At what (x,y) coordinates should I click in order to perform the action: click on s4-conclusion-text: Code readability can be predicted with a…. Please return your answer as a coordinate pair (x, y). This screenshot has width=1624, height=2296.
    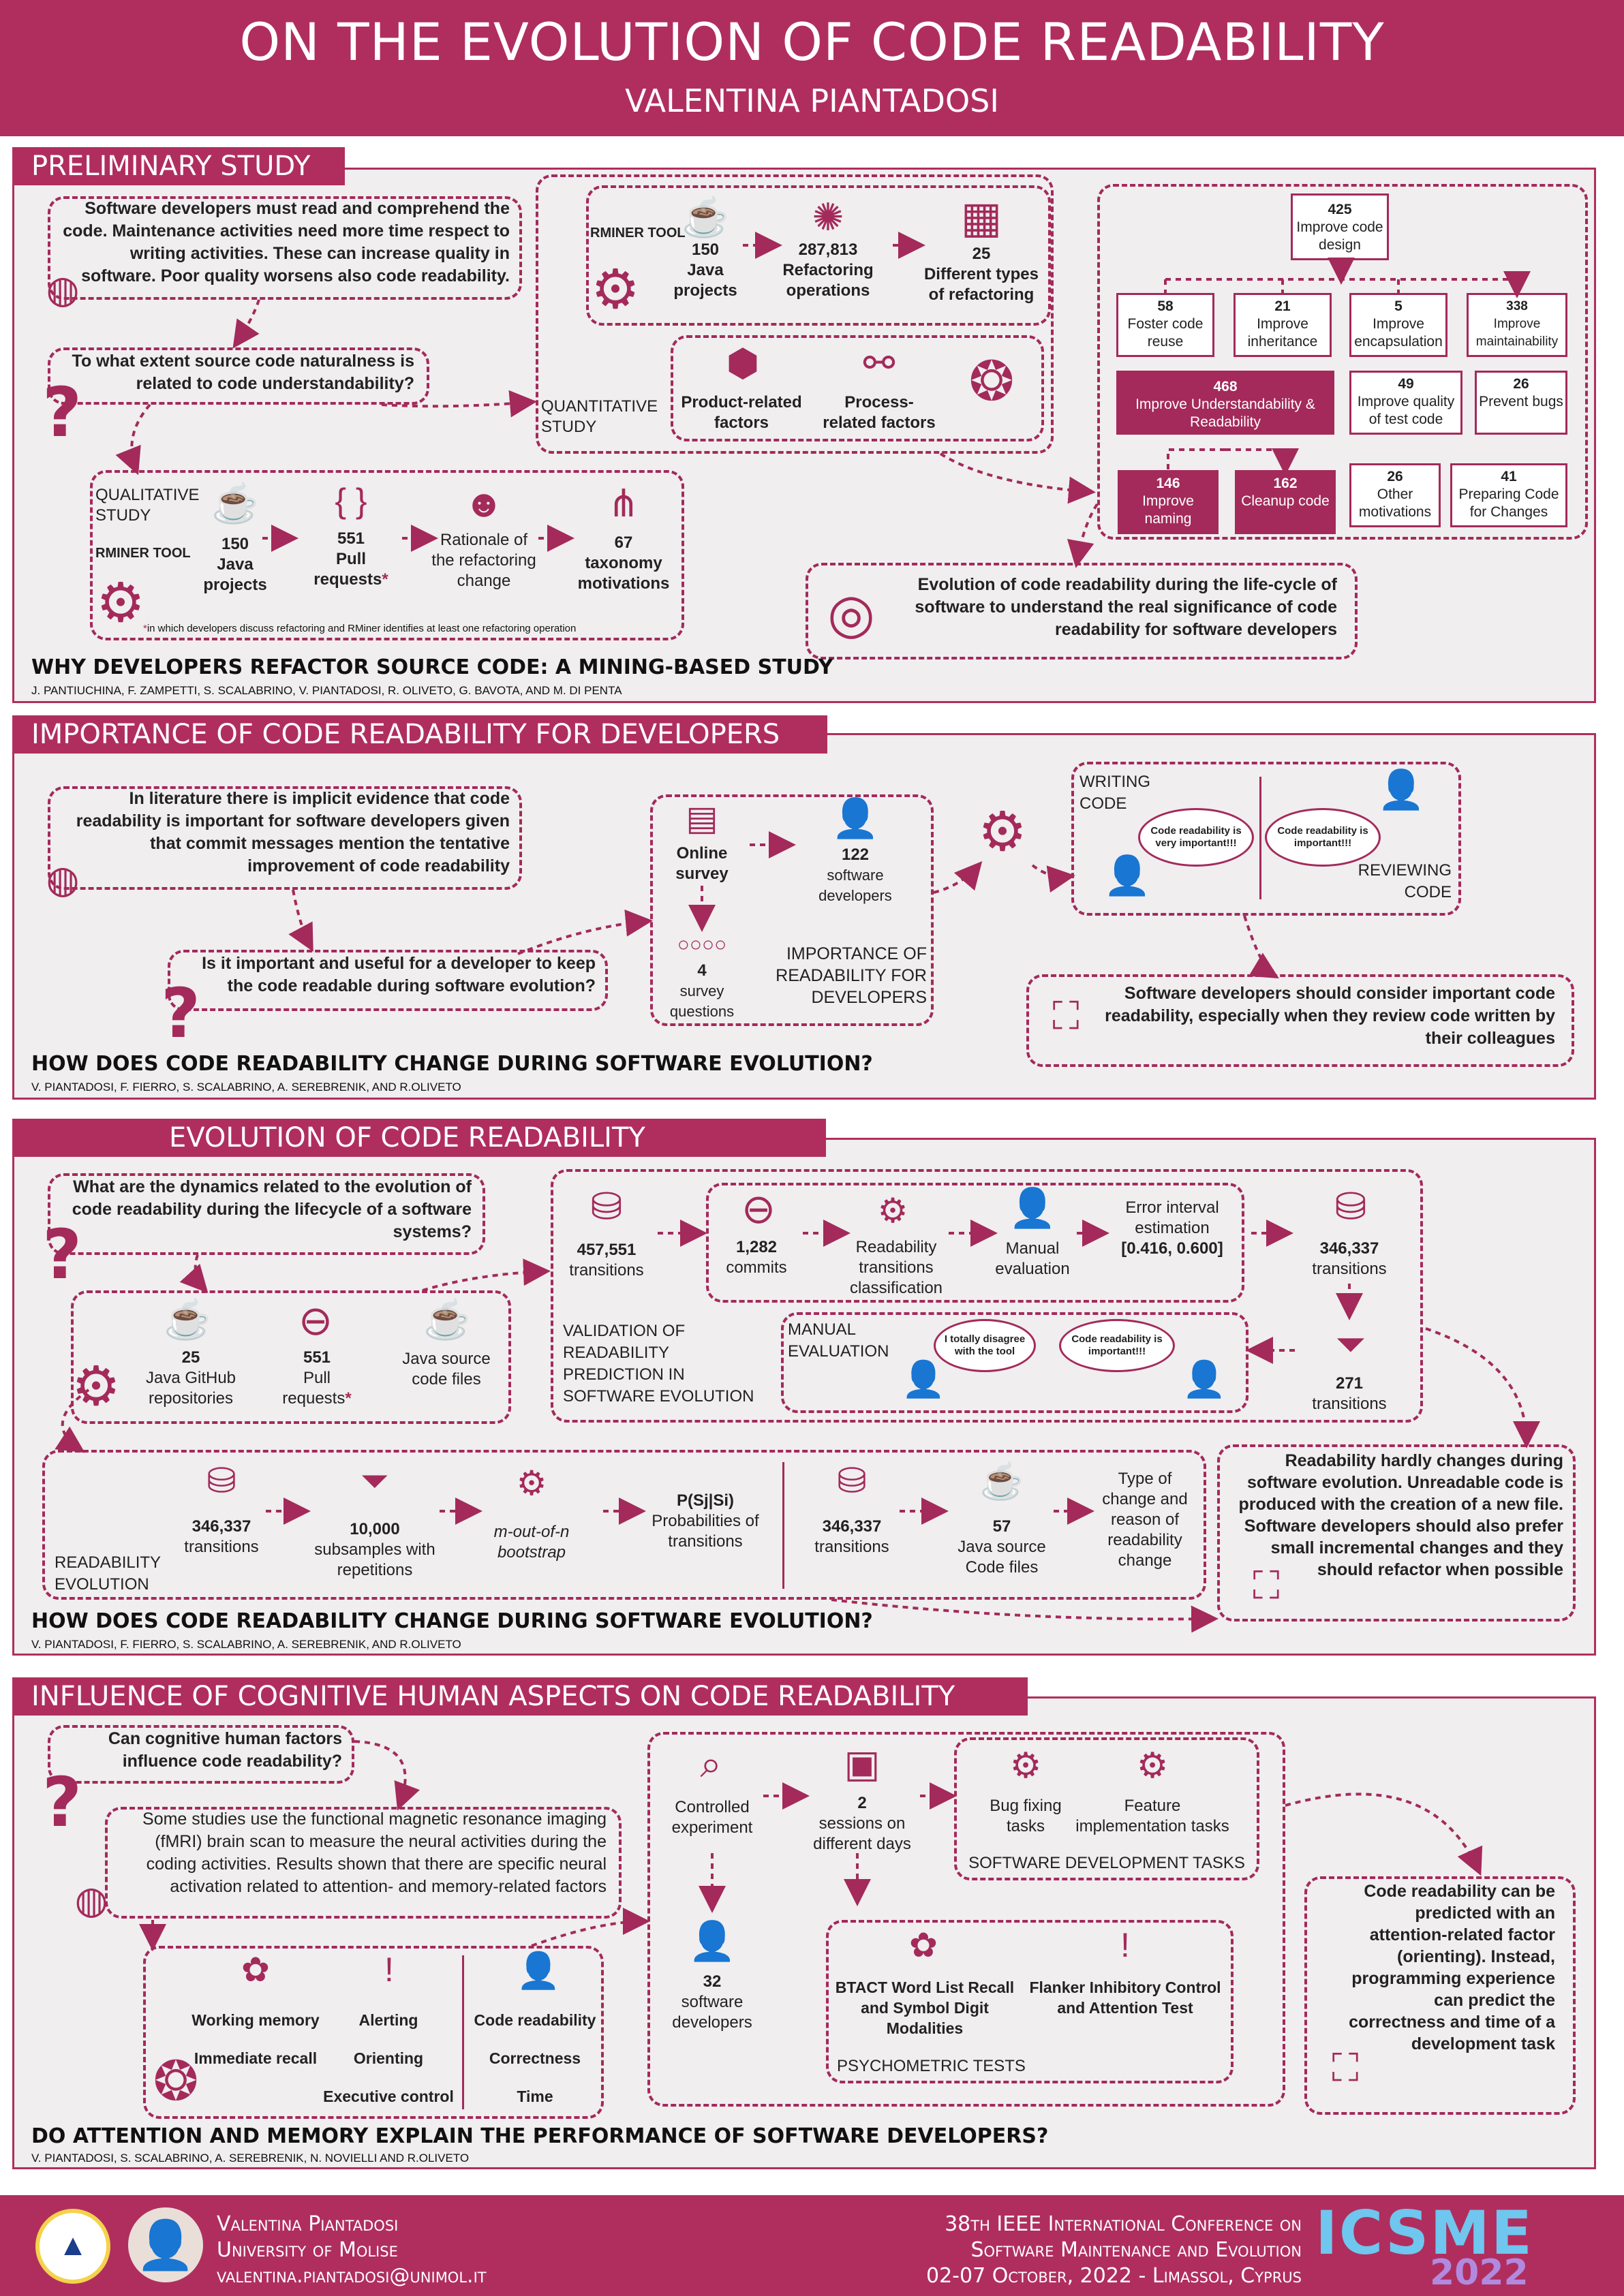
    Looking at the image, I should click on (1452, 1968).